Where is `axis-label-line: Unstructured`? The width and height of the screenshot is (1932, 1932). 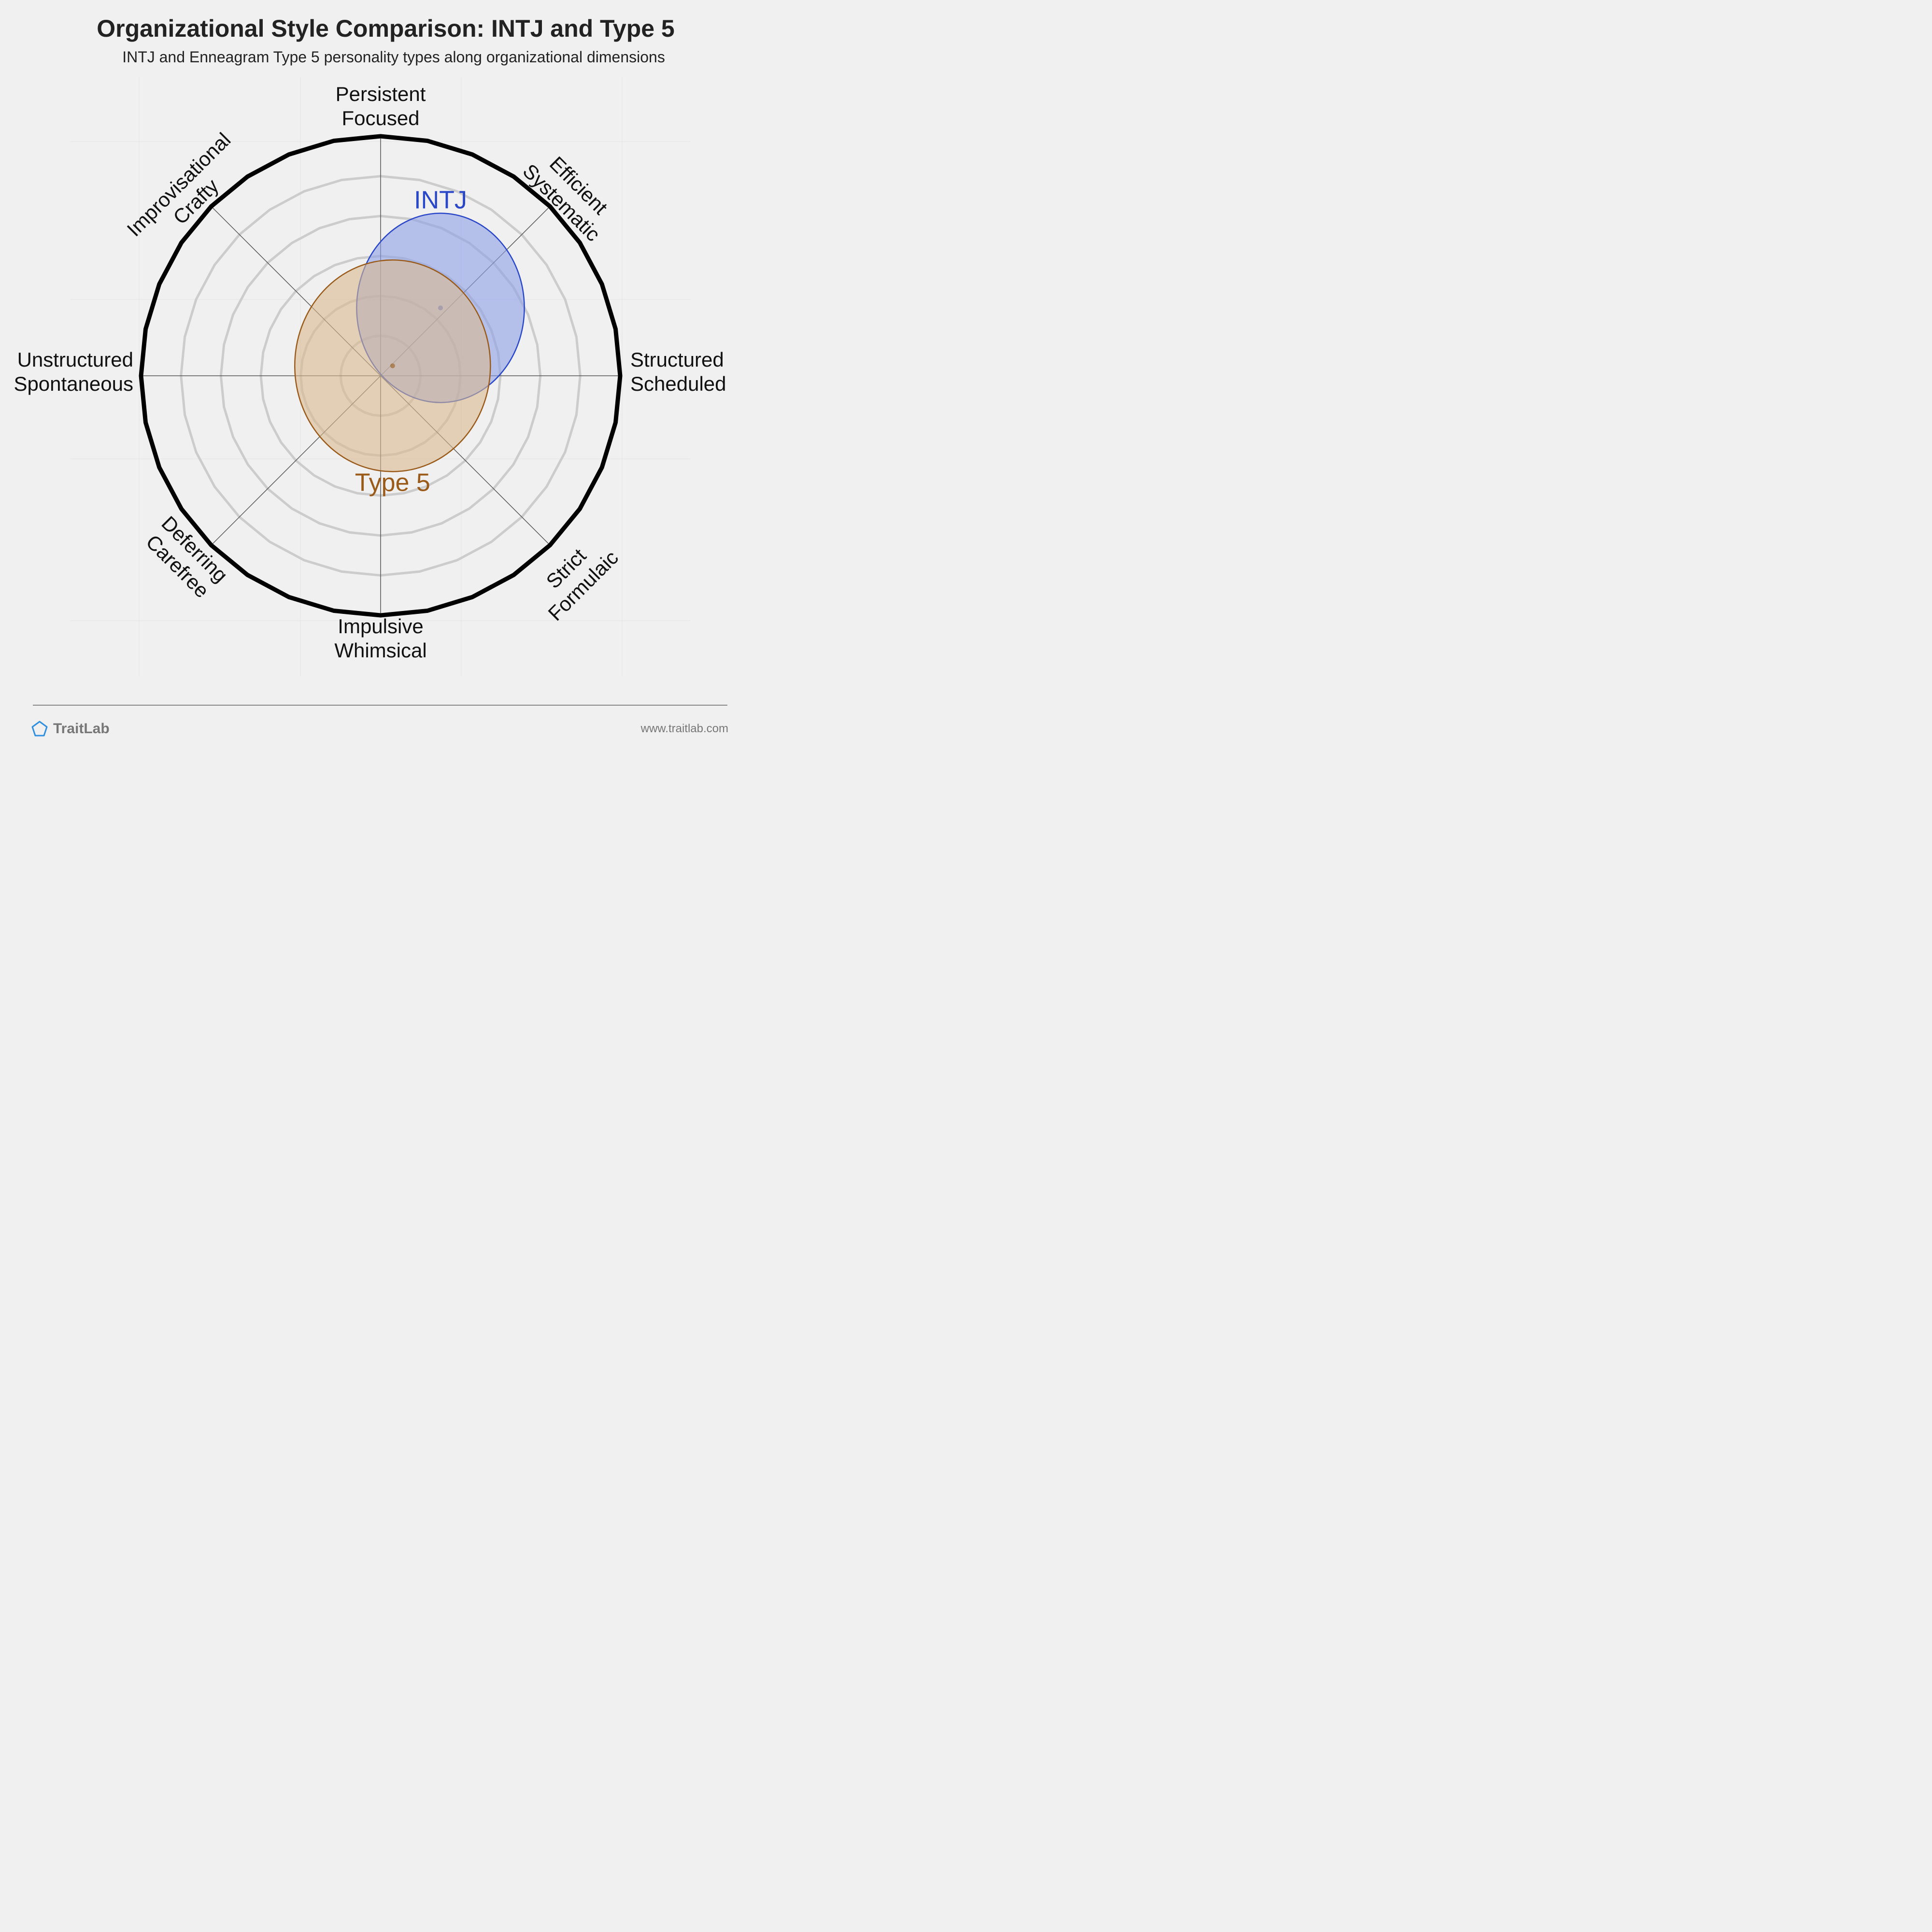 axis-label-line: Unstructured is located at coordinates (75, 359).